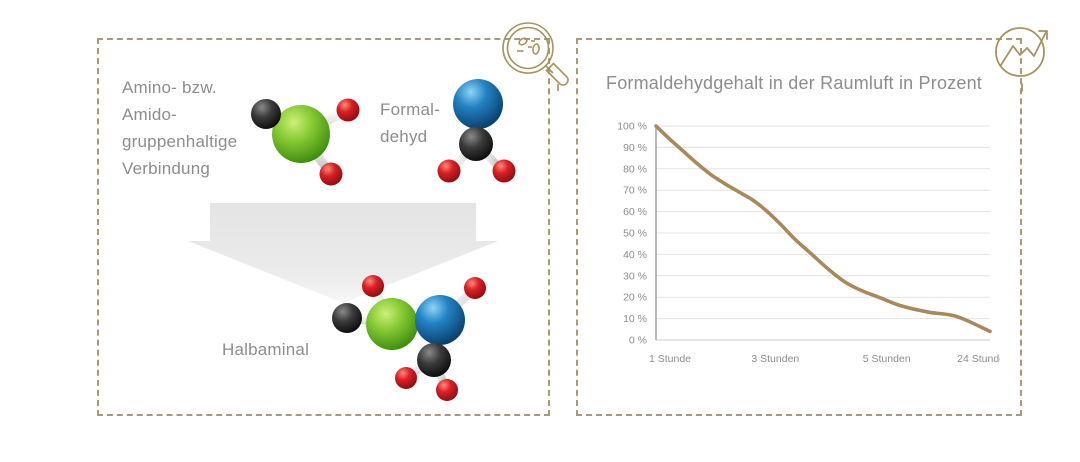 This screenshot has width=1080, height=462. I want to click on y-tick-label: 40 %, so click(635, 255).